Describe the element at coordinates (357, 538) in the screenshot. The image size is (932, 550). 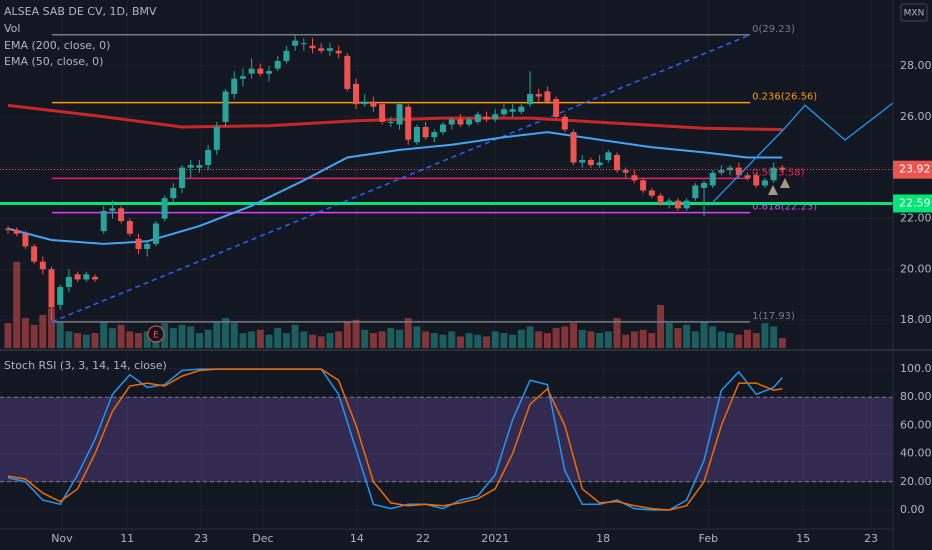
I see `x-tick-label: 14` at that location.